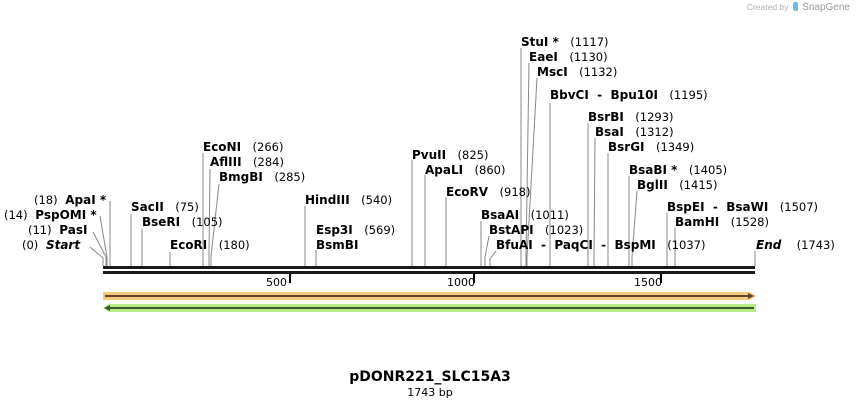 The height and width of the screenshot is (408, 860). I want to click on reverse-feature-arrow, so click(429, 308).